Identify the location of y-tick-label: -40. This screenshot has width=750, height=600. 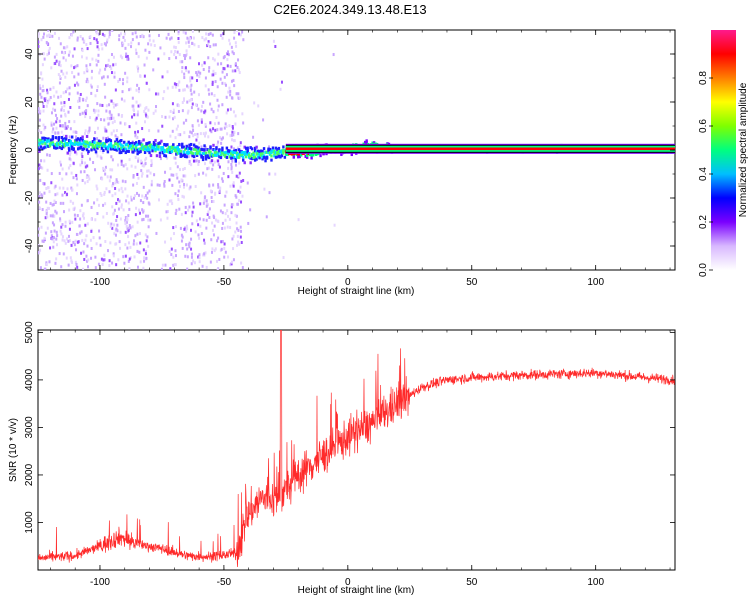
(29, 245).